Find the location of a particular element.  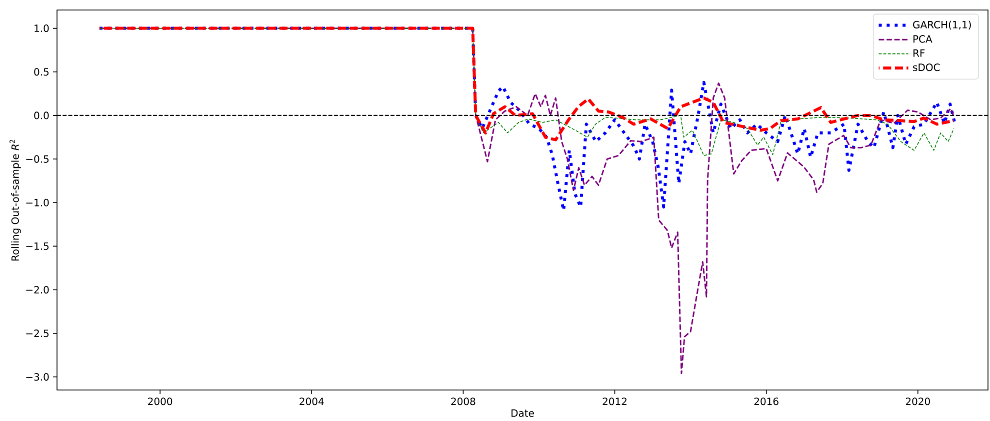

y-tick-label: −3.0 is located at coordinates (37, 377).